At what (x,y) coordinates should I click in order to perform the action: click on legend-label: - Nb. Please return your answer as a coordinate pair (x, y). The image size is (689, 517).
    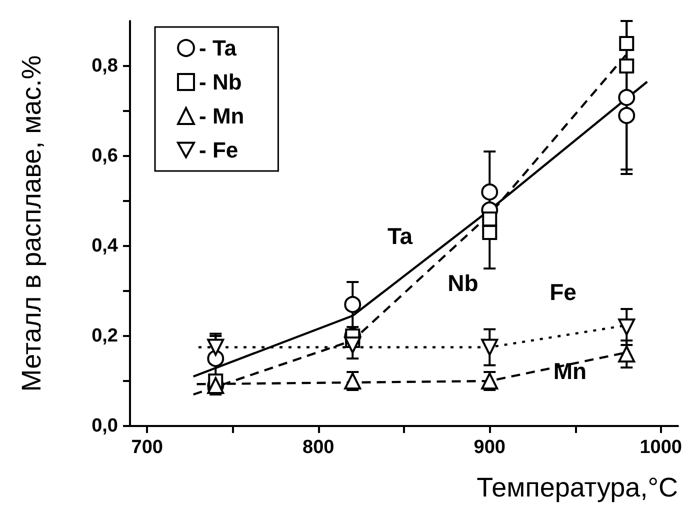
    Looking at the image, I should click on (220, 82).